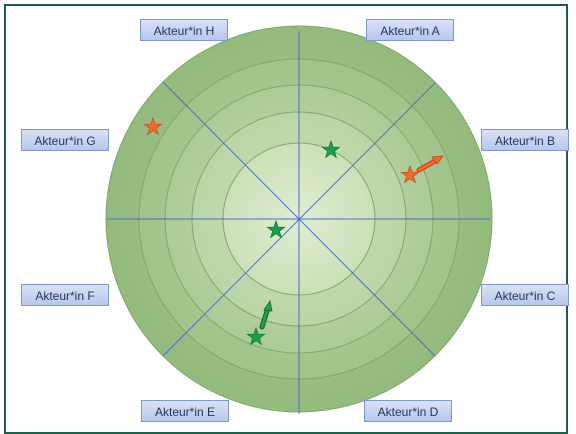  I want to click on star-marker-center, so click(276, 229).